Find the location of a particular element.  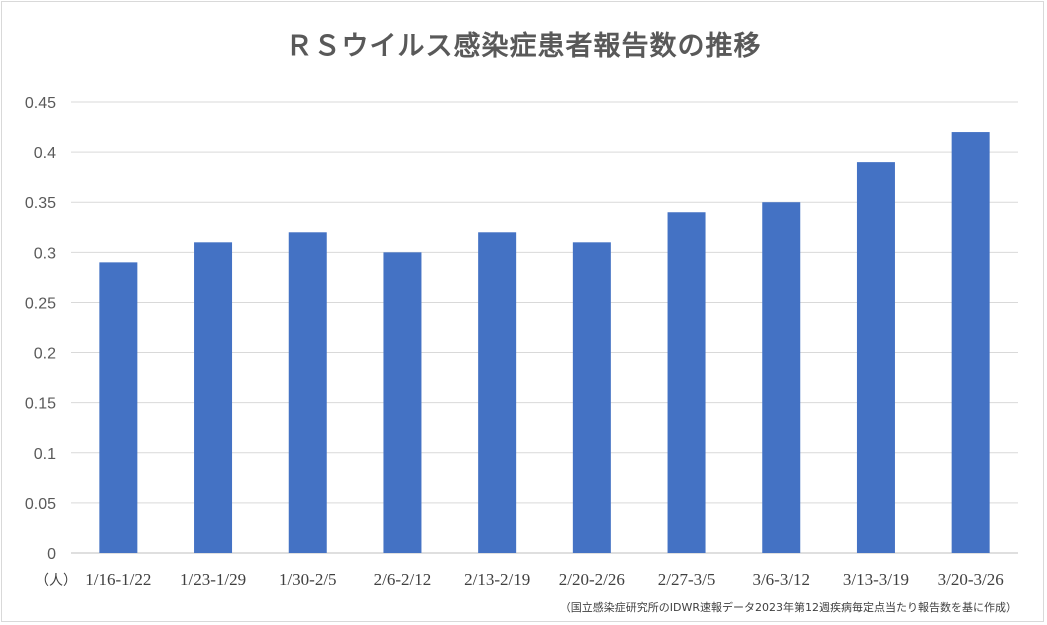

y-tick-label: 0 is located at coordinates (51, 554).